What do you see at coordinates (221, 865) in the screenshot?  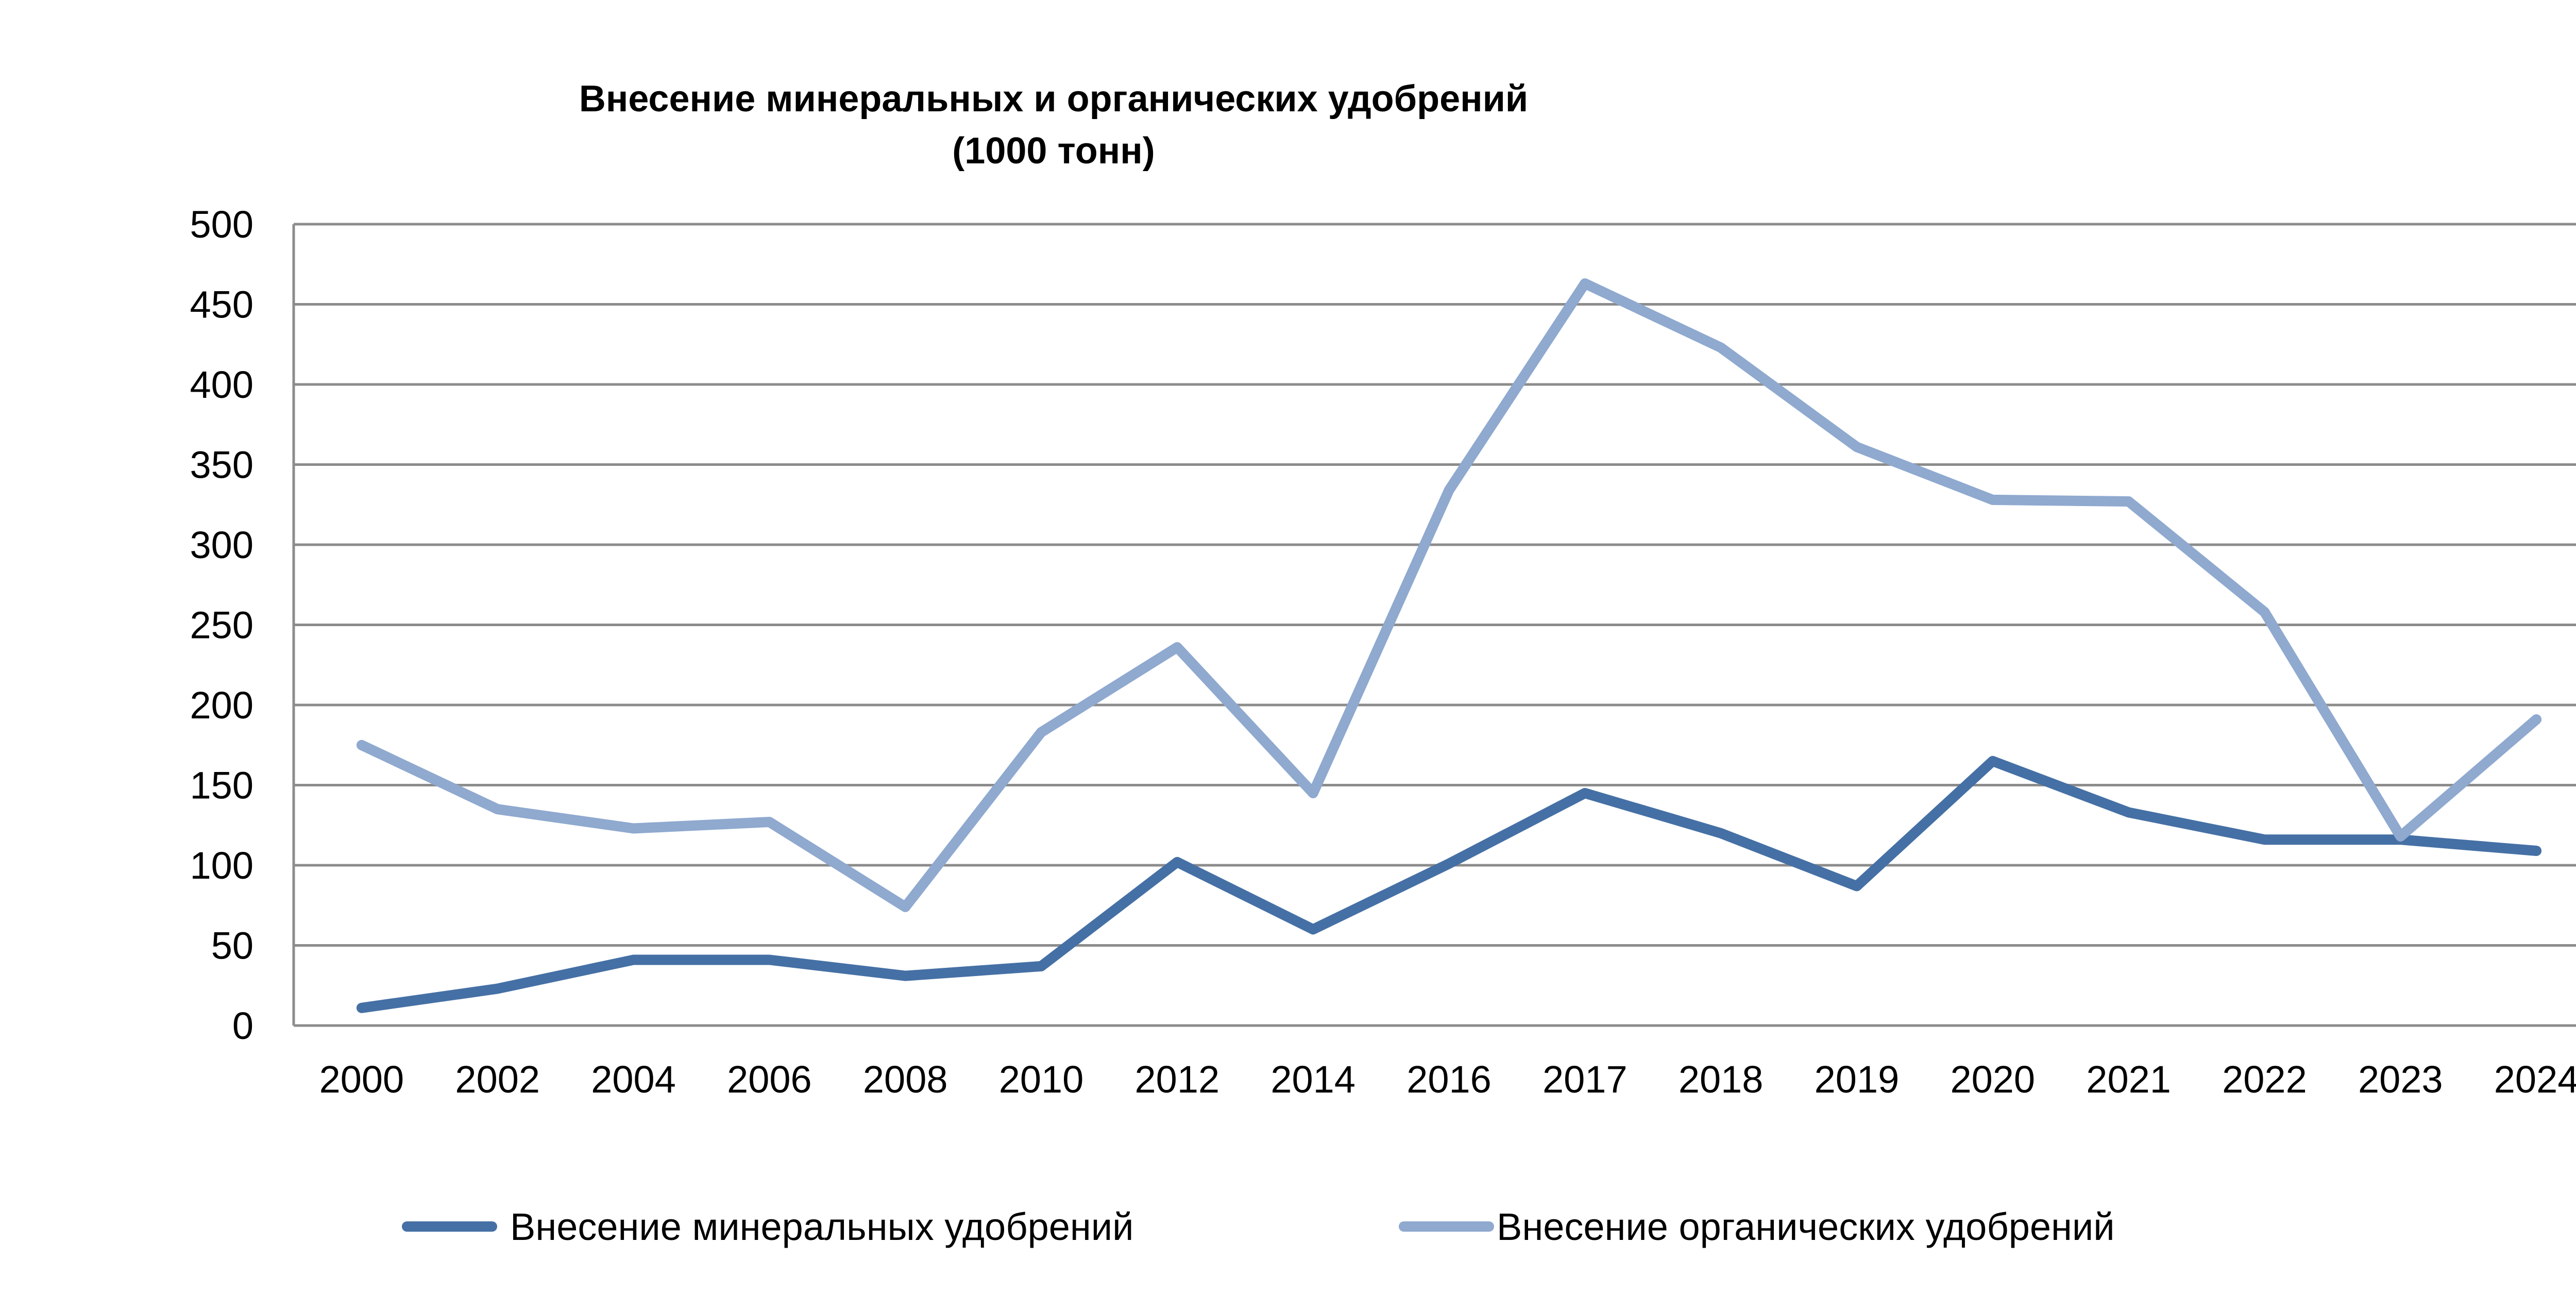 I see `y-tick-label: 100` at bounding box center [221, 865].